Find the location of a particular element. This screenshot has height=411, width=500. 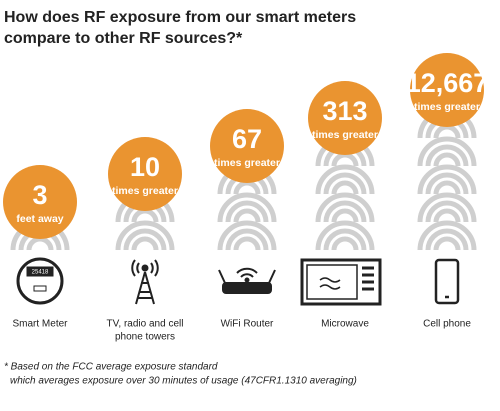

item-label: WiFi Router is located at coordinates (247, 324).